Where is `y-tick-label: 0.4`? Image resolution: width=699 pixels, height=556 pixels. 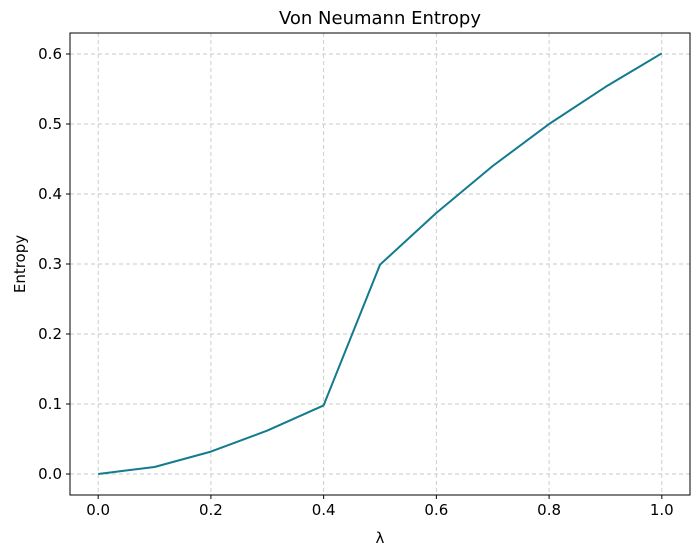 y-tick-label: 0.4 is located at coordinates (50, 194).